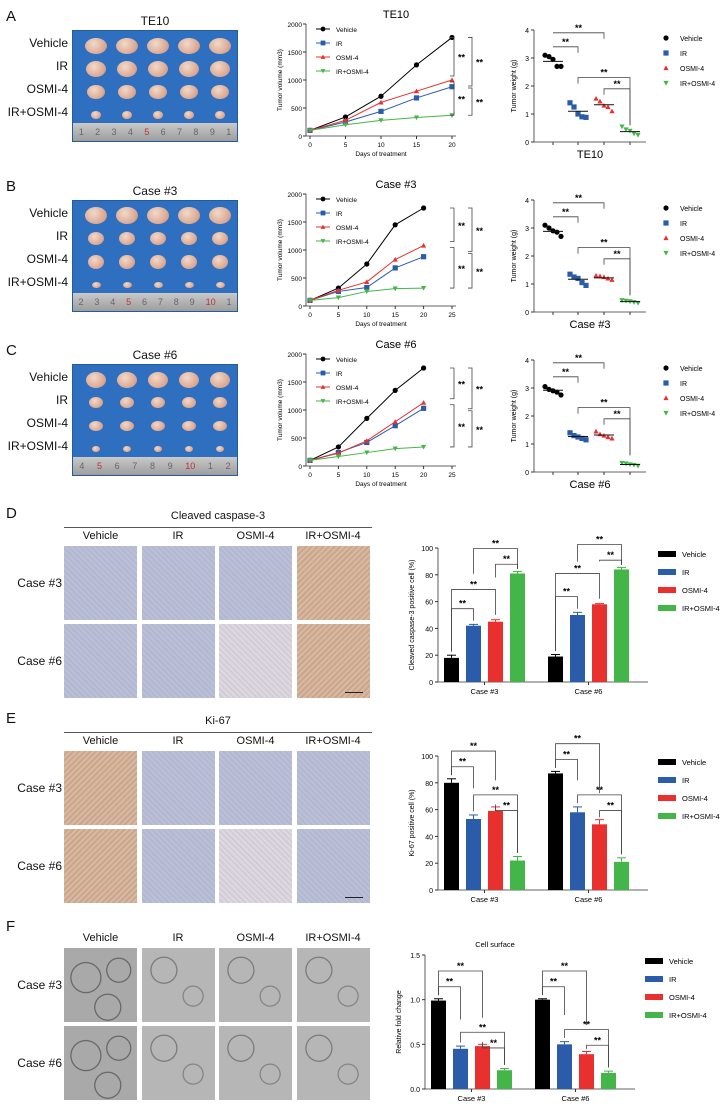 The width and height of the screenshot is (727, 1111). What do you see at coordinates (429, 656) in the screenshot?
I see `y-tick-label: 20` at bounding box center [429, 656].